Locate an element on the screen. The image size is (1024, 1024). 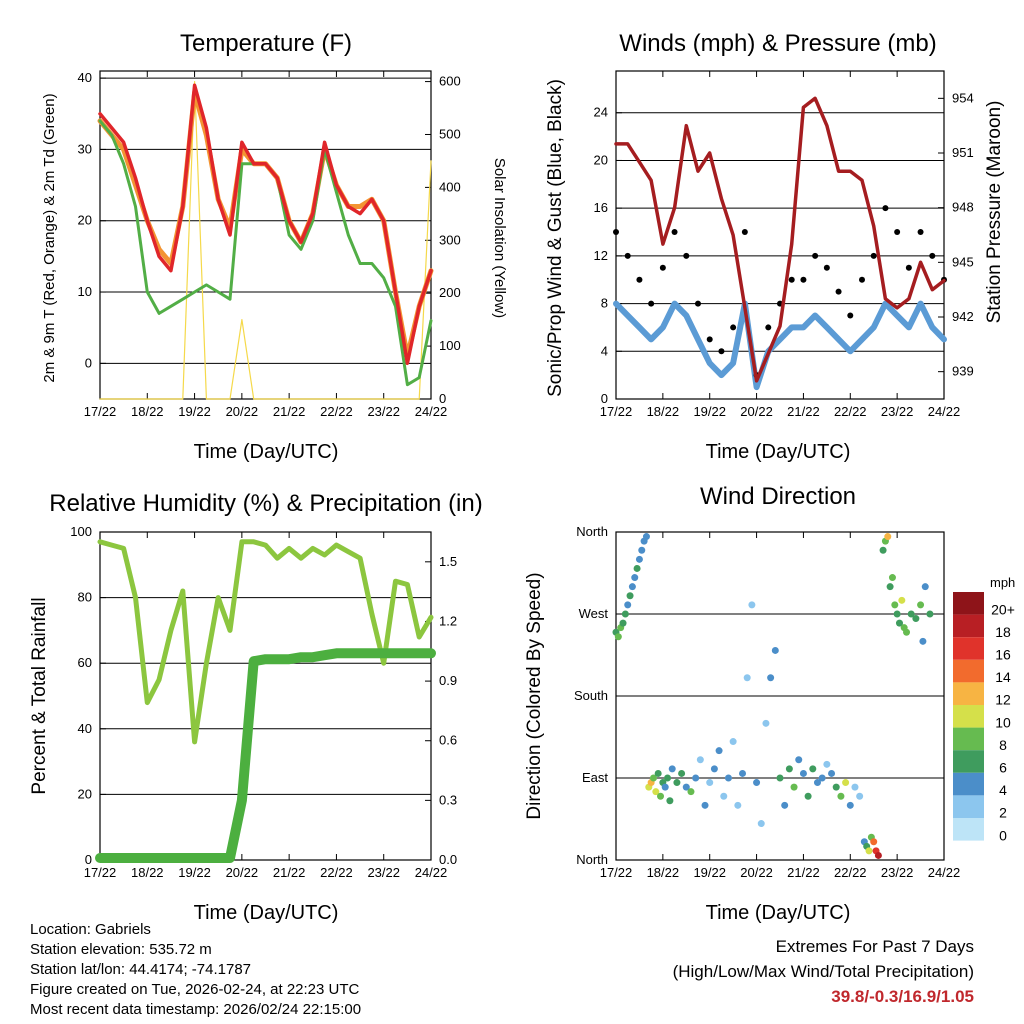
winds-y-tick-label: 24 is located at coordinates (601, 112).